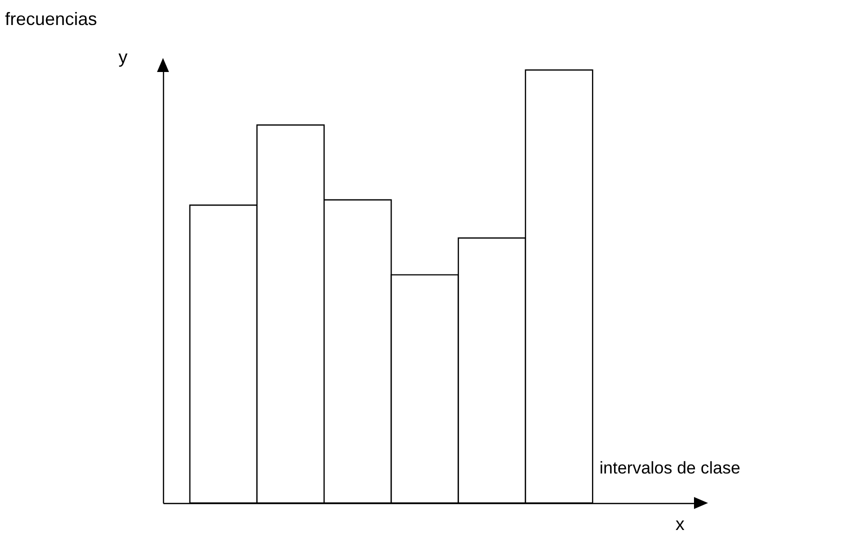 The image size is (848, 537). What do you see at coordinates (51, 19) in the screenshot?
I see `text: frecuencias` at bounding box center [51, 19].